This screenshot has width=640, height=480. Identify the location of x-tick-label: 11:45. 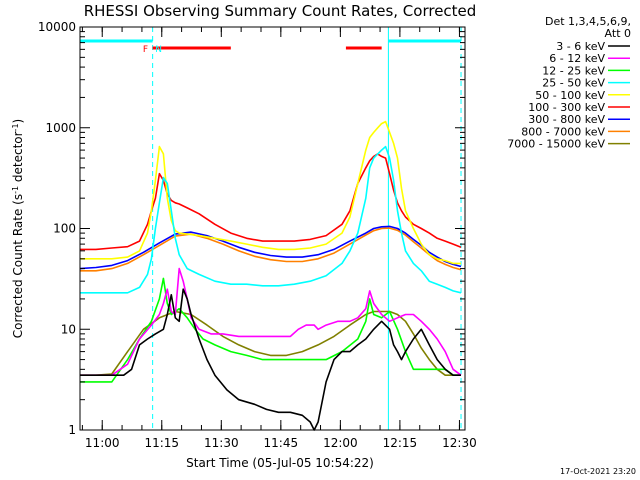
(281, 443).